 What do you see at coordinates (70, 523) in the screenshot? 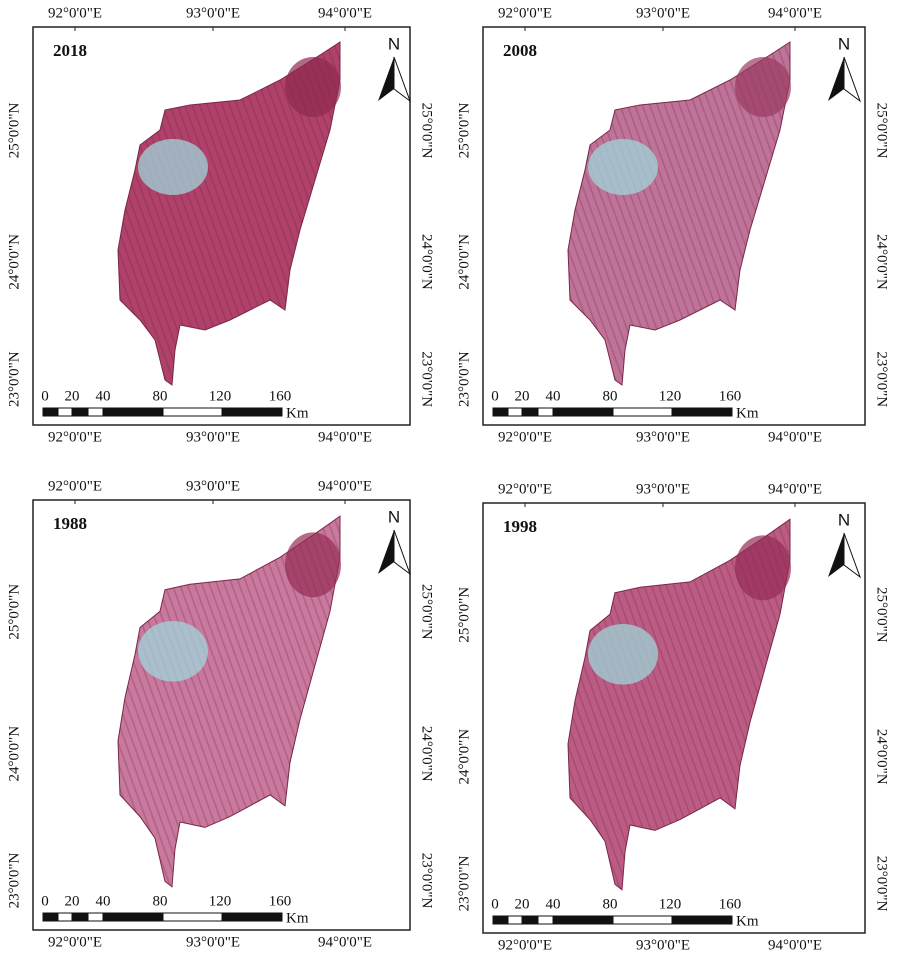
I see `year-label: 1988` at bounding box center [70, 523].